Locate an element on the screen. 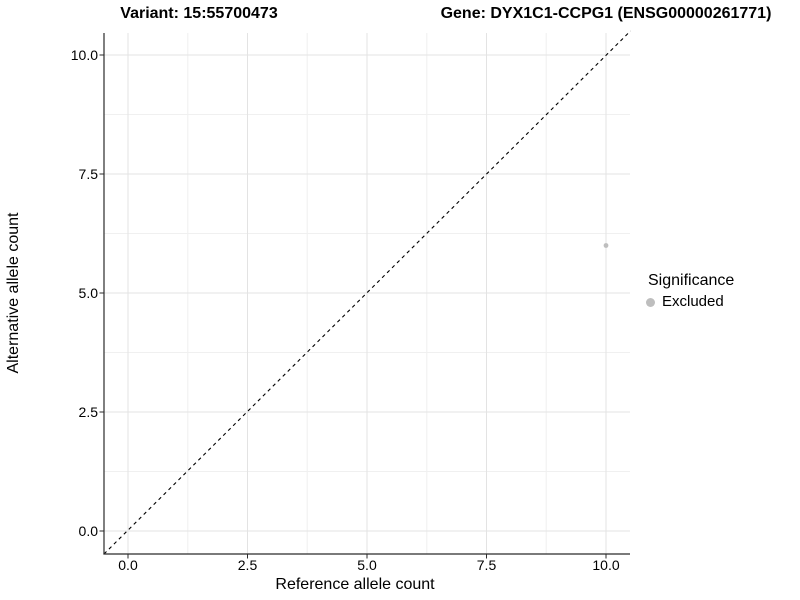 The height and width of the screenshot is (600, 800). y-tick-label: 0.0 is located at coordinates (88, 531).